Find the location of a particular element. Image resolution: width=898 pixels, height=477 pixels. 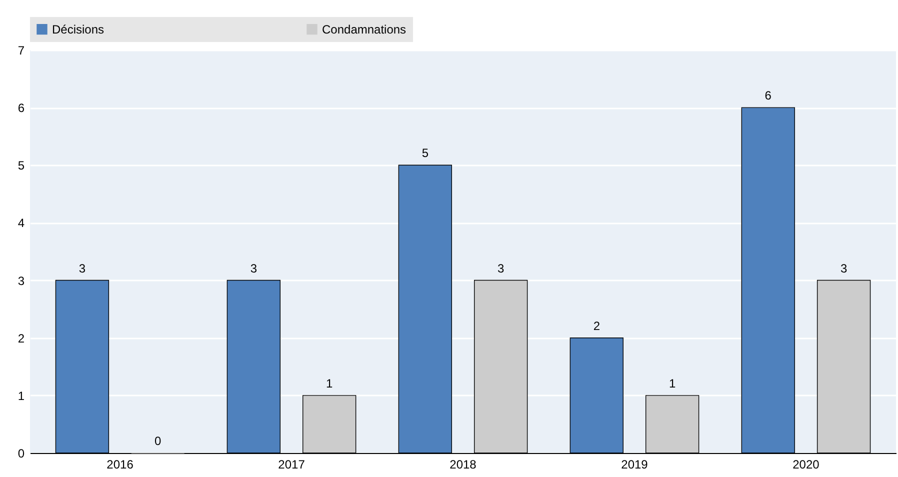

y-tick-label: 2 is located at coordinates (21, 338).